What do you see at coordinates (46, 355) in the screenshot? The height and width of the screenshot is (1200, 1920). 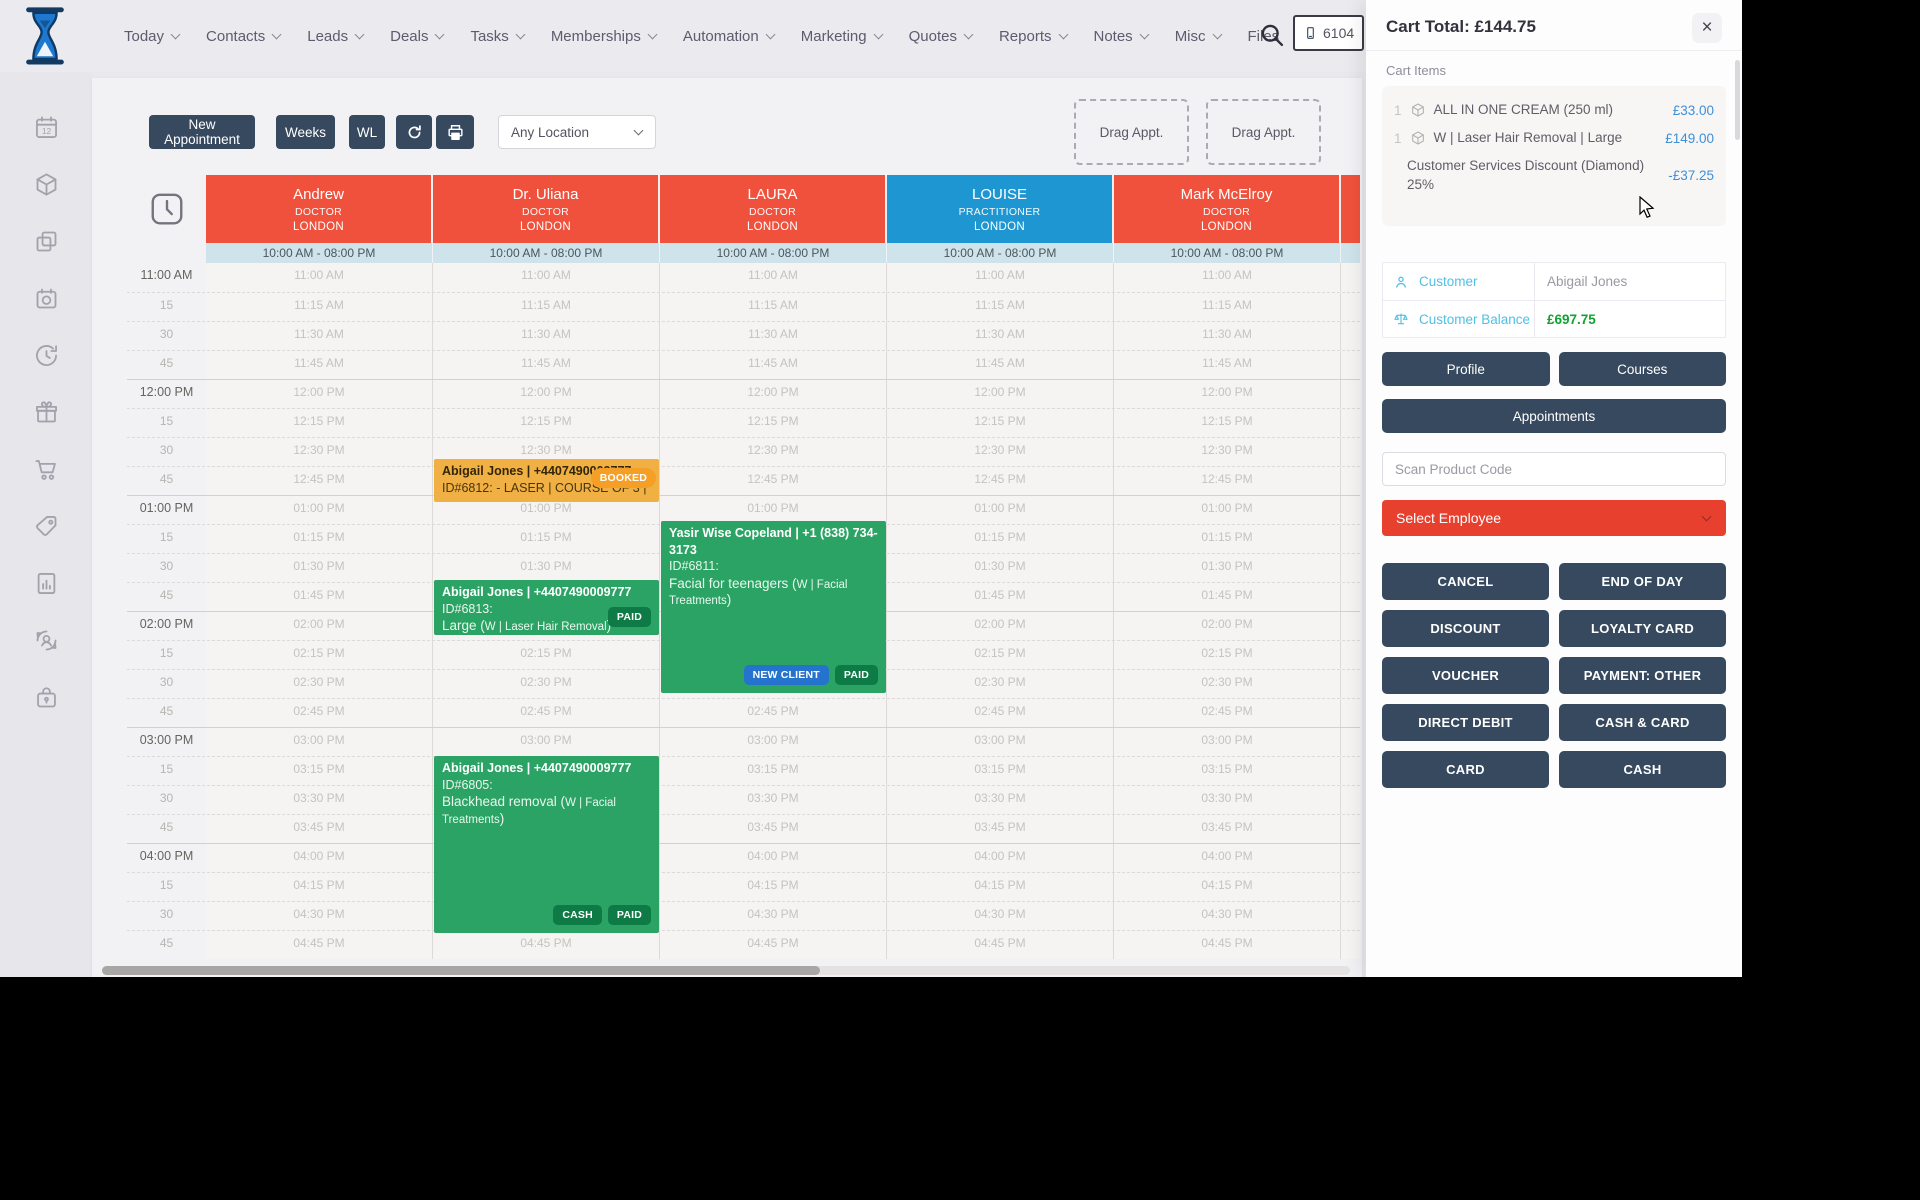 I see `sidebar-item-history-clock` at bounding box center [46, 355].